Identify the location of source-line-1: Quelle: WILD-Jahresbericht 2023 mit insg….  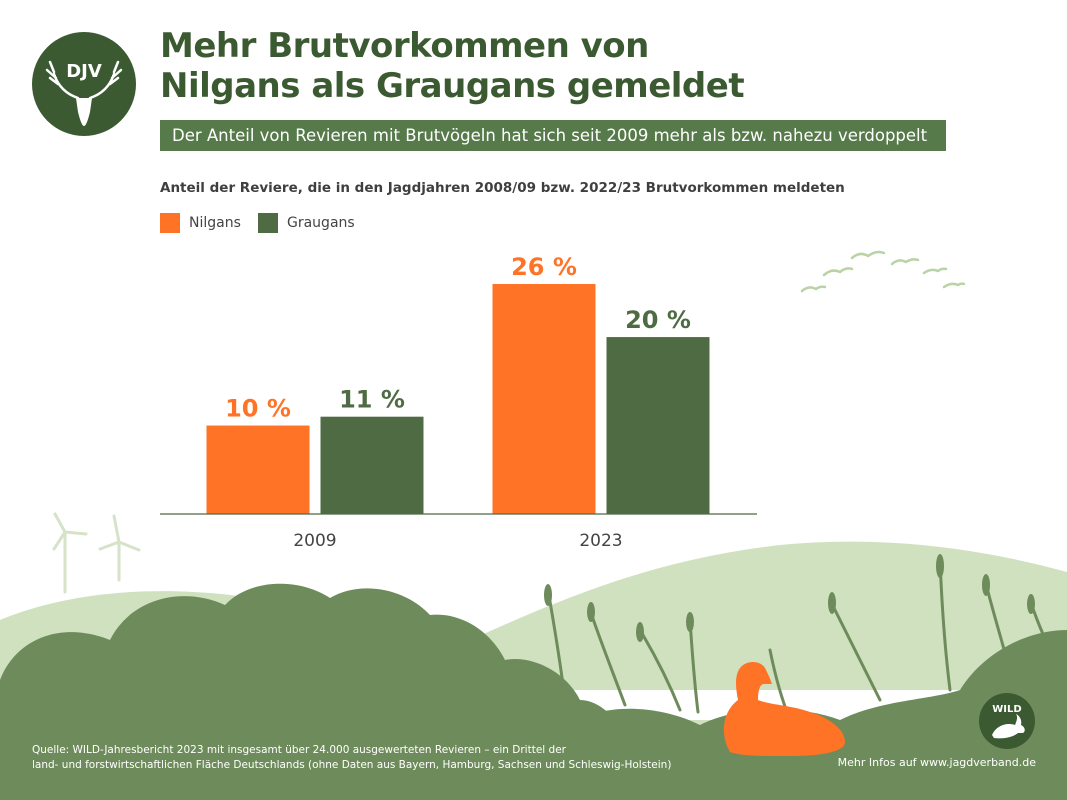
(299, 750).